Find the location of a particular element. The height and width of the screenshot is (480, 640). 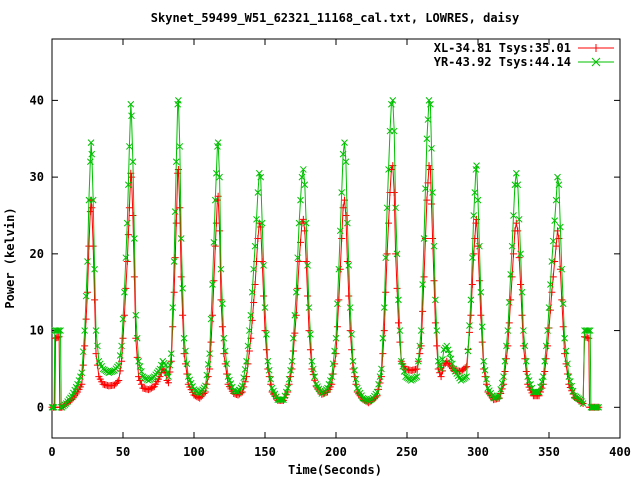

x-tick-label: 100 is located at coordinates (194, 452).